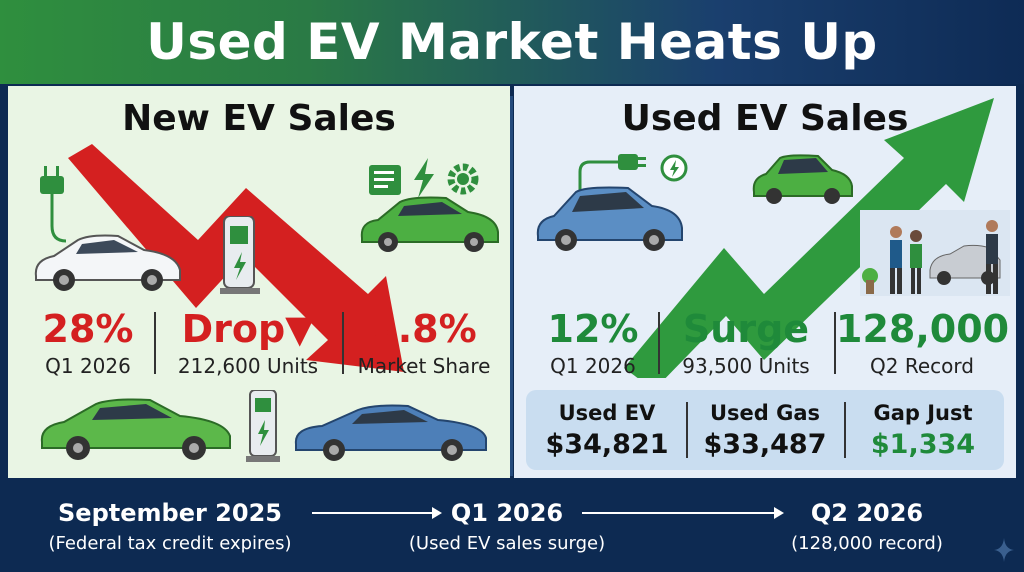 This screenshot has height=572, width=1024. What do you see at coordinates (923, 329) in the screenshot?
I see `stat-value: 128,000` at bounding box center [923, 329].